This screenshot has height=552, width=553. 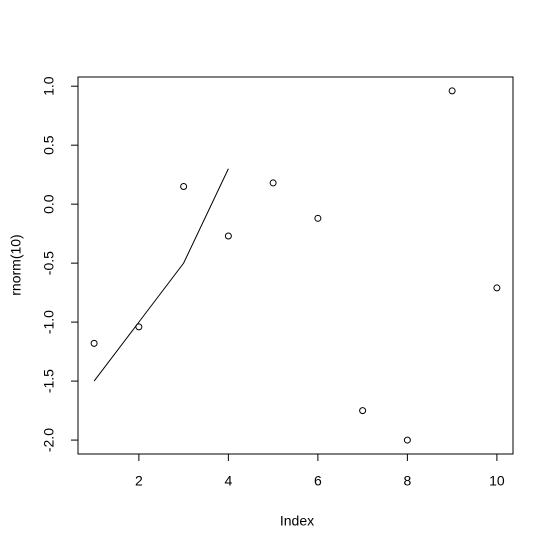 What do you see at coordinates (49, 204) in the screenshot?
I see `y-tick-label: 0.0` at bounding box center [49, 204].